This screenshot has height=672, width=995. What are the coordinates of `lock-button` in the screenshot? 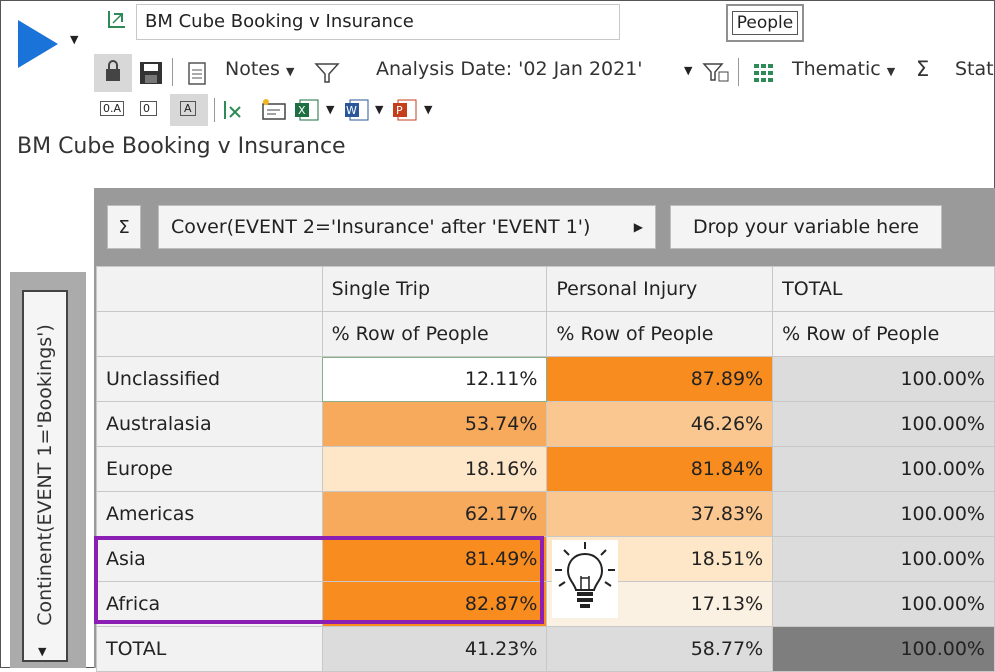 It's located at (113, 73).